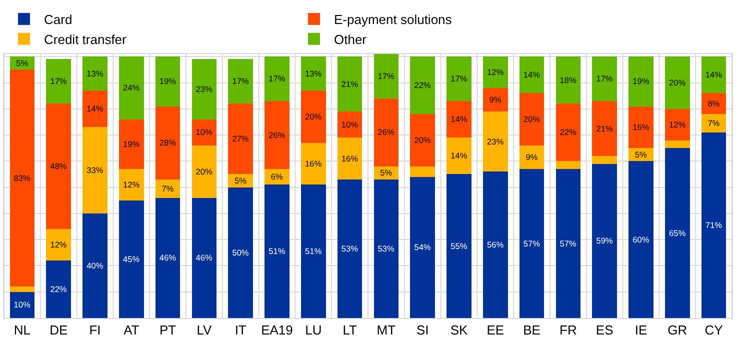  I want to click on data-label: 19%, so click(168, 81).